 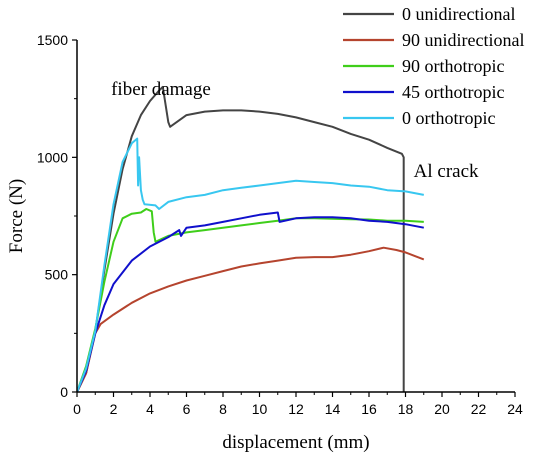 What do you see at coordinates (187, 409) in the screenshot?
I see `x-tick-label: 6` at bounding box center [187, 409].